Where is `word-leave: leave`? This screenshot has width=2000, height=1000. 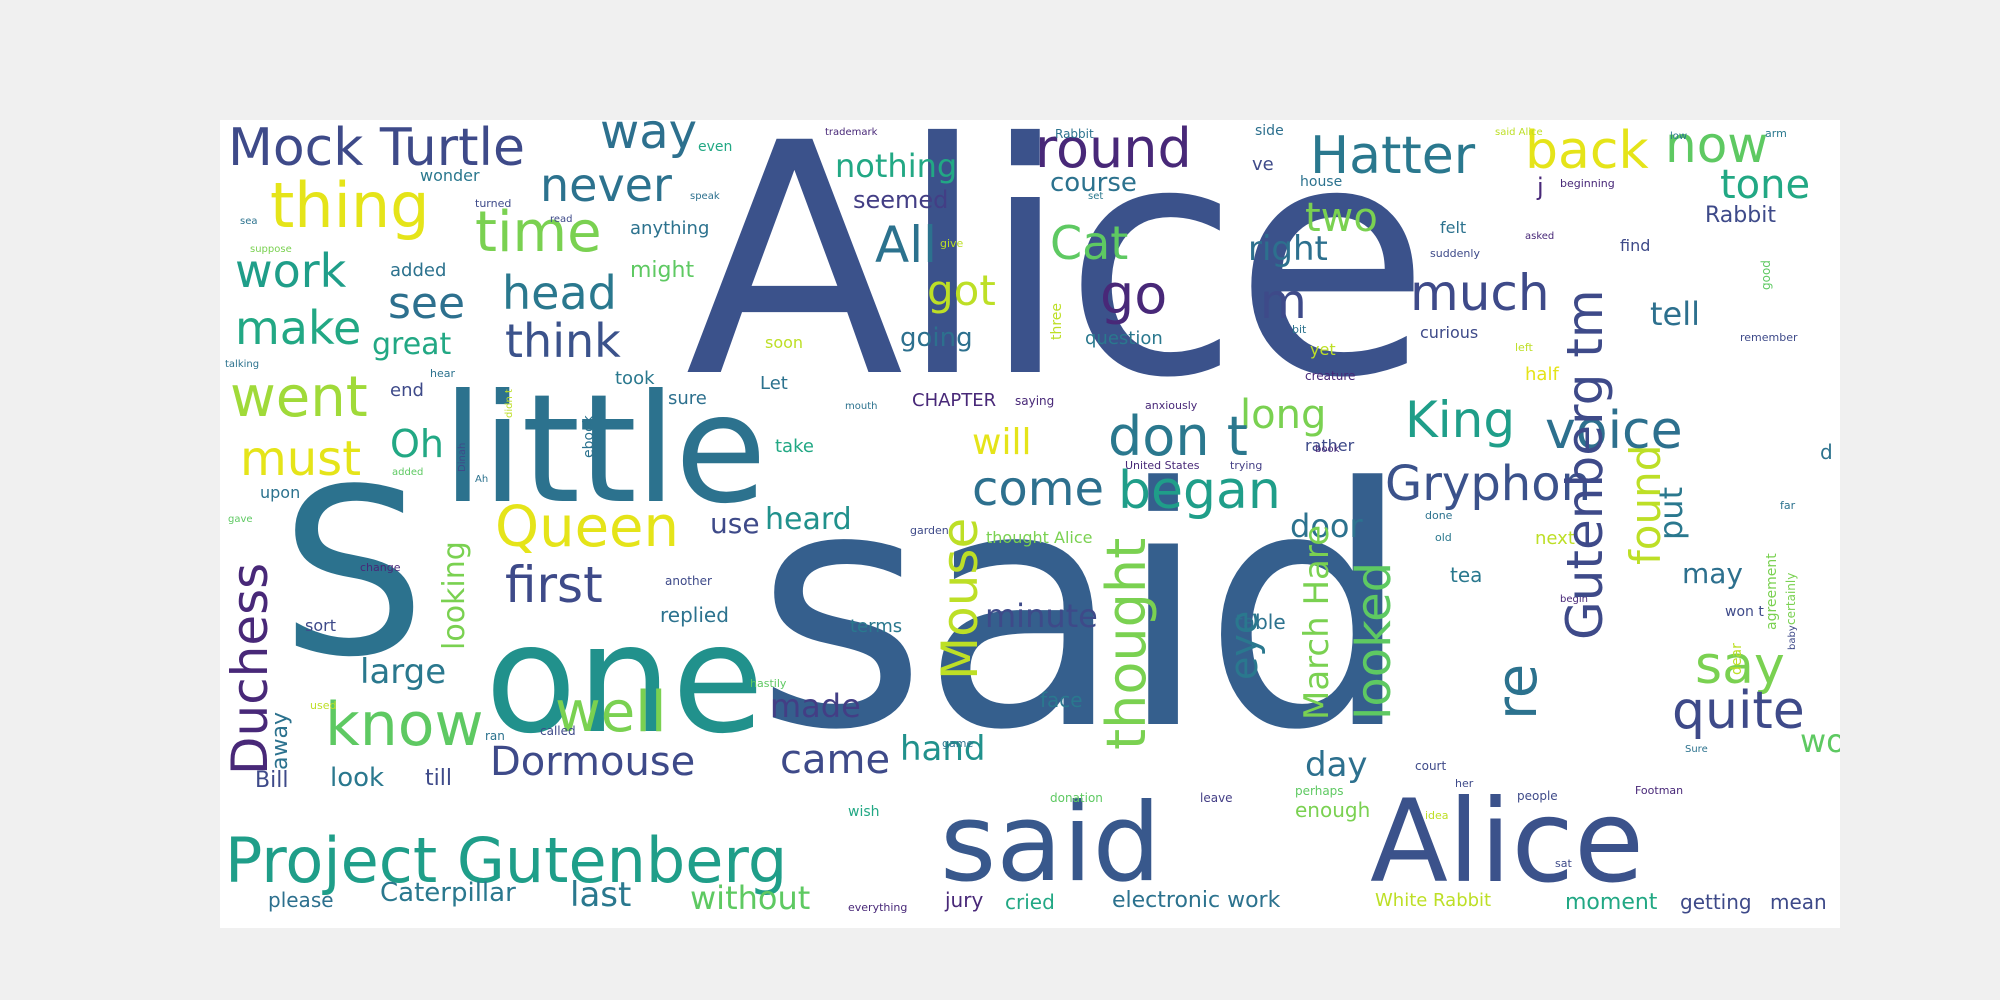
word-leave: leave is located at coordinates (1216, 798).